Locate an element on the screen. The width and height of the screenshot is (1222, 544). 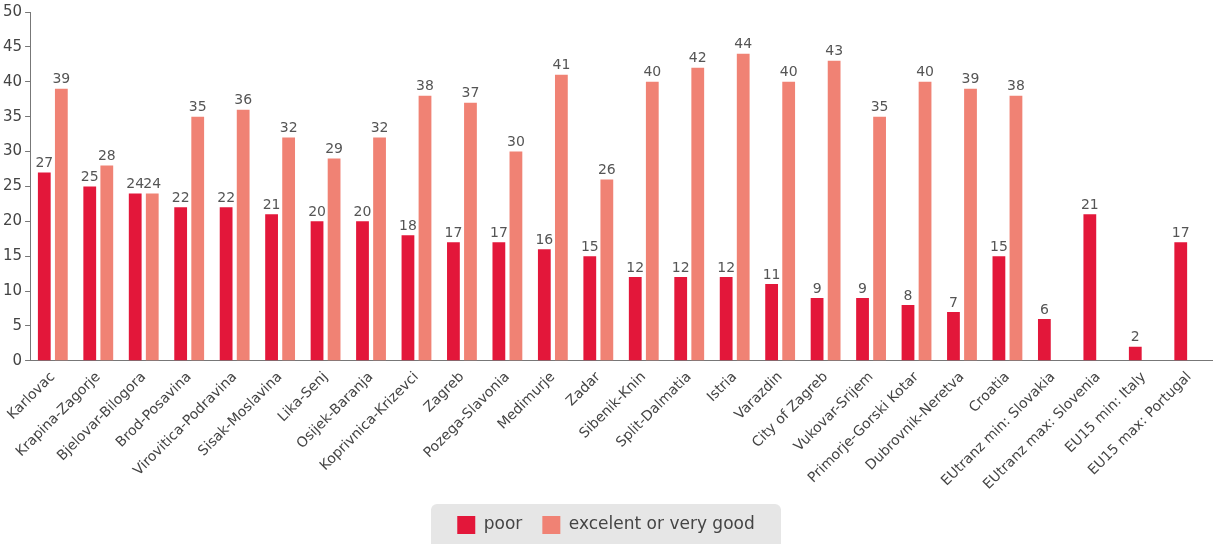
data-label: 36 is located at coordinates (243, 99).